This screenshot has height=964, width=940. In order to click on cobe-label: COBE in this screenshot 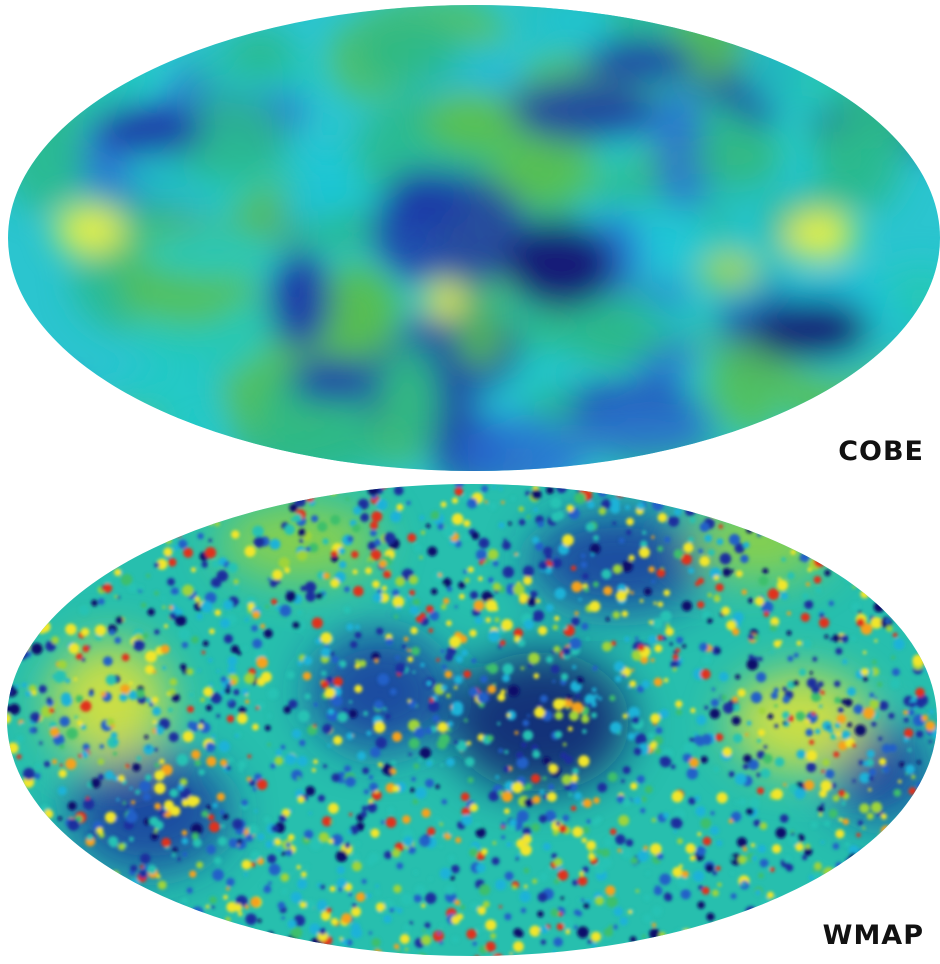, I will do `click(881, 451)`.